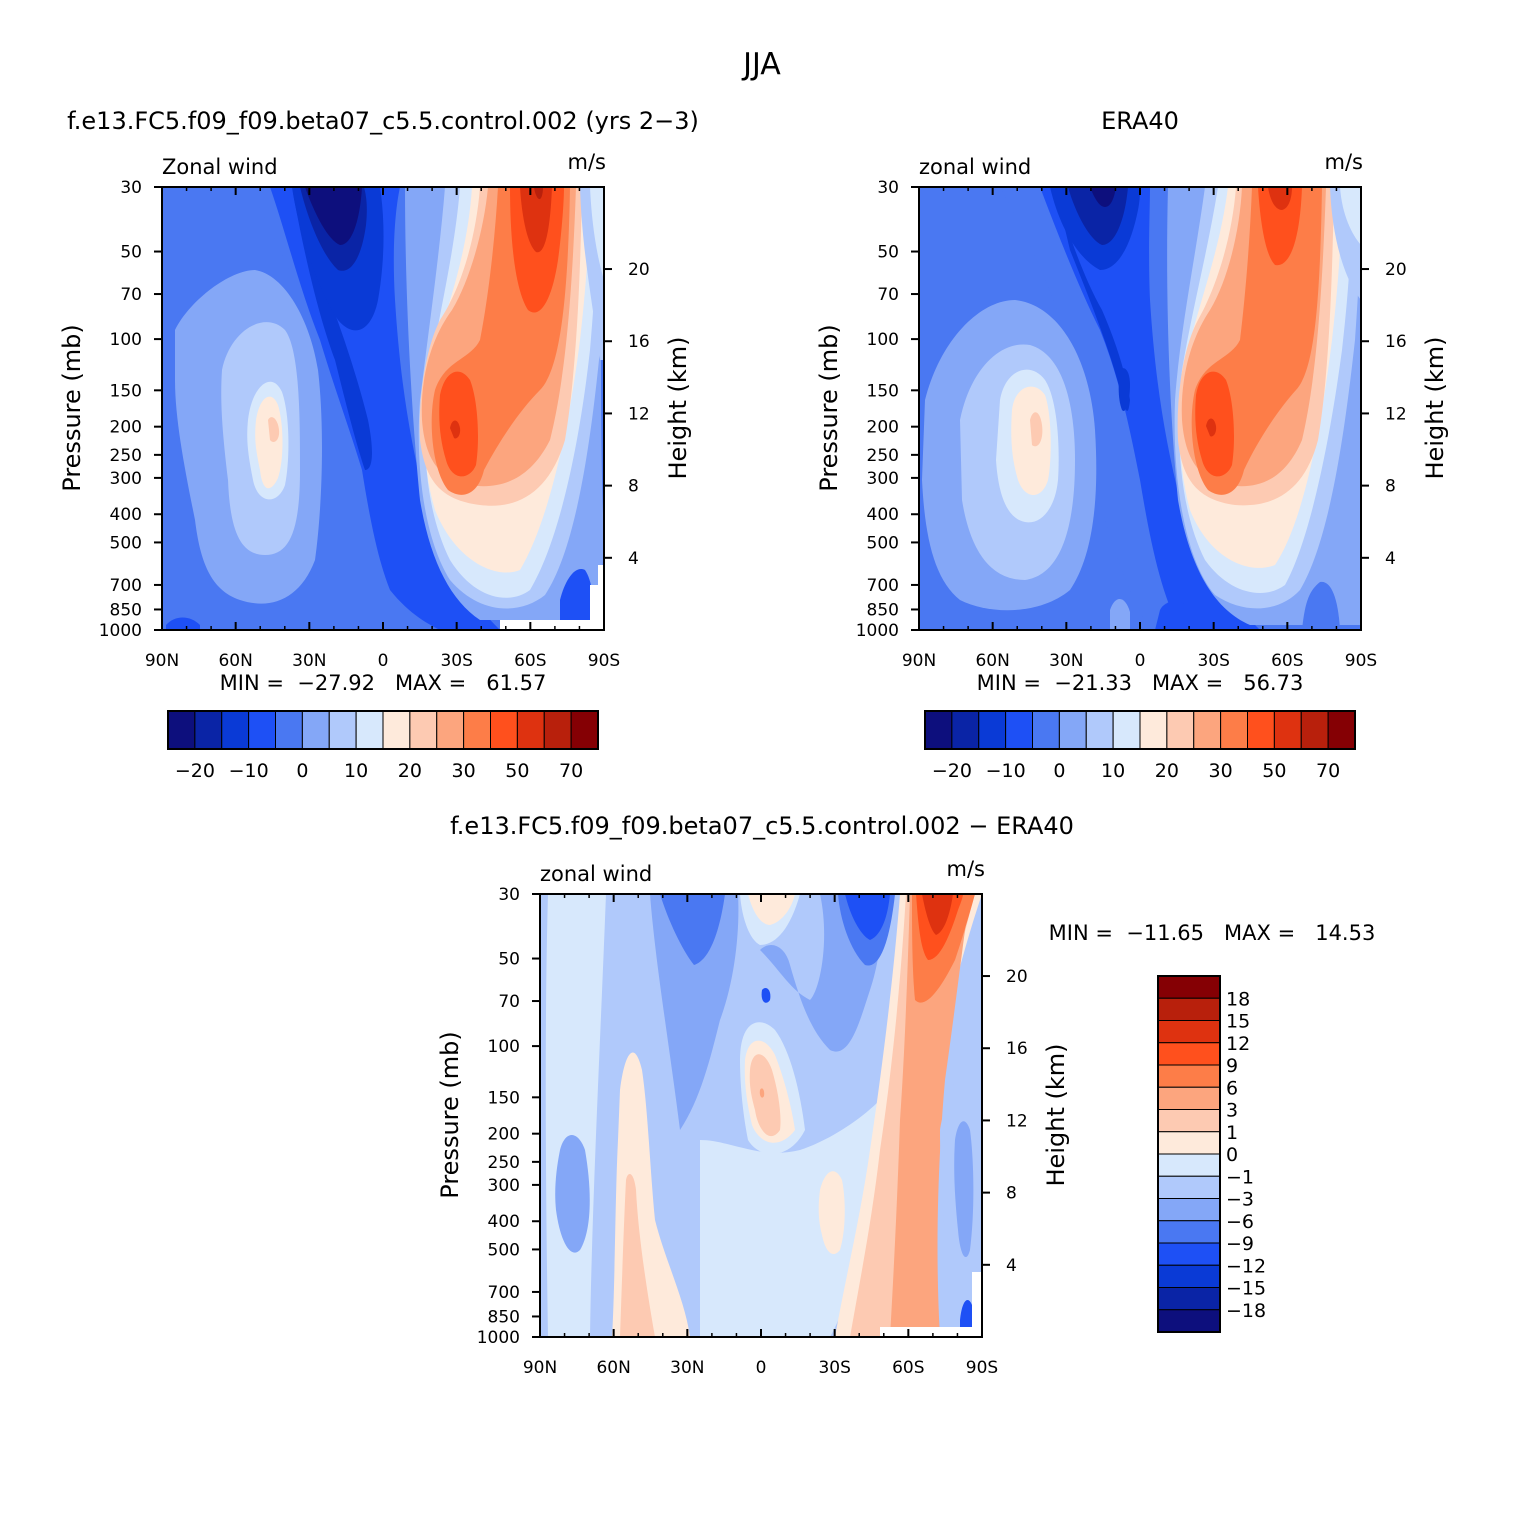 Image resolution: width=1524 pixels, height=1524 pixels. Describe the element at coordinates (1167, 771) in the screenshot. I see `colorbar-label: 20` at that location.